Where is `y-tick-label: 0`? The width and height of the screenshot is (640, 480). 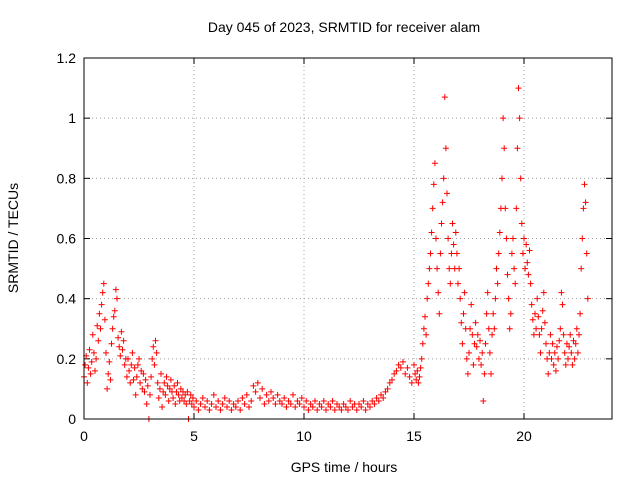 y-tick-label: 0 is located at coordinates (72, 419).